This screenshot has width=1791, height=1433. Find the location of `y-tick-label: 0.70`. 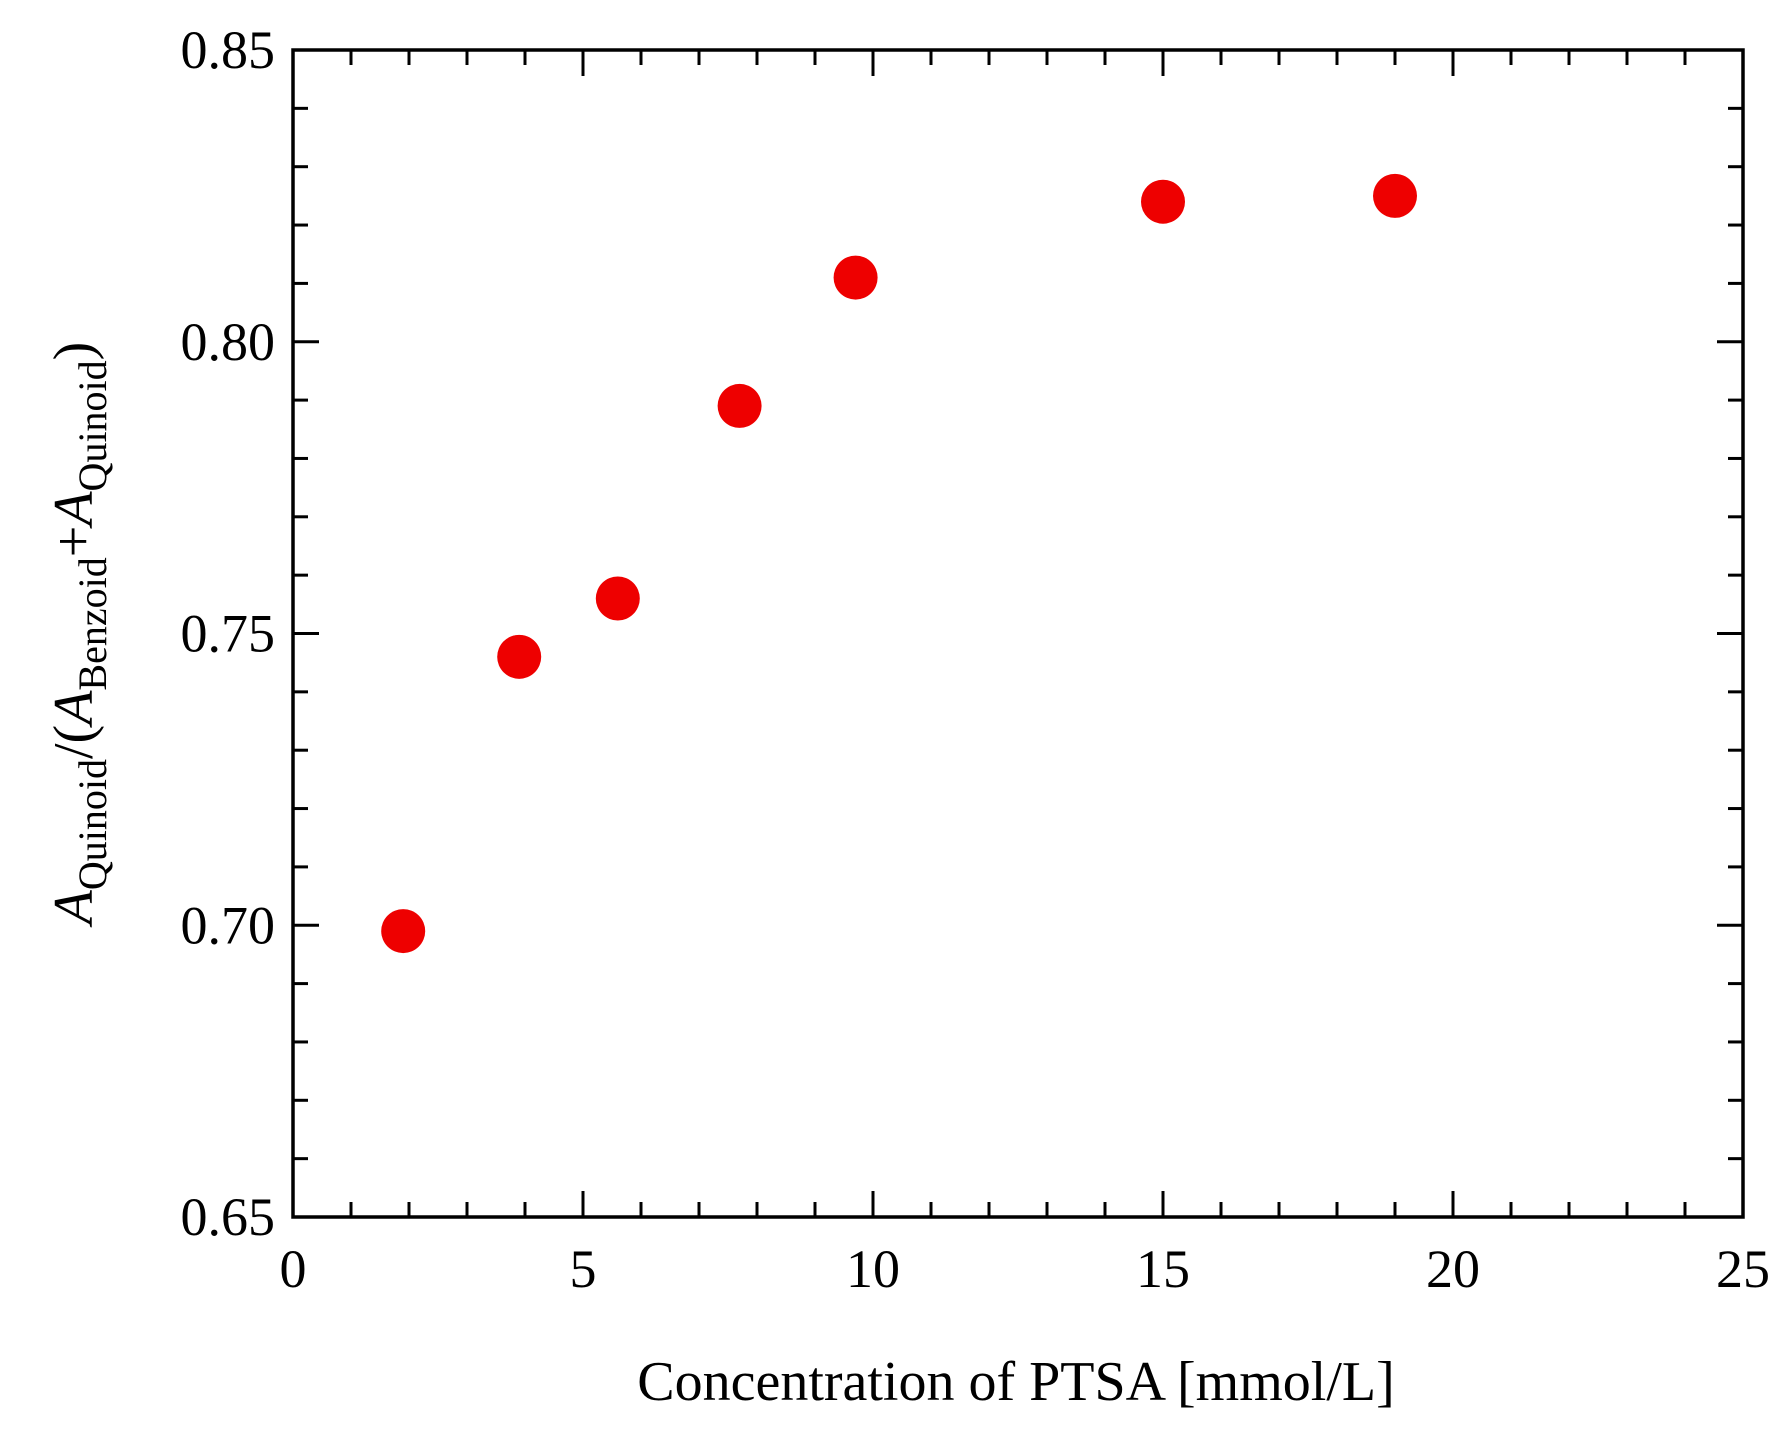

y-tick-label: 0.70 is located at coordinates (228, 925).